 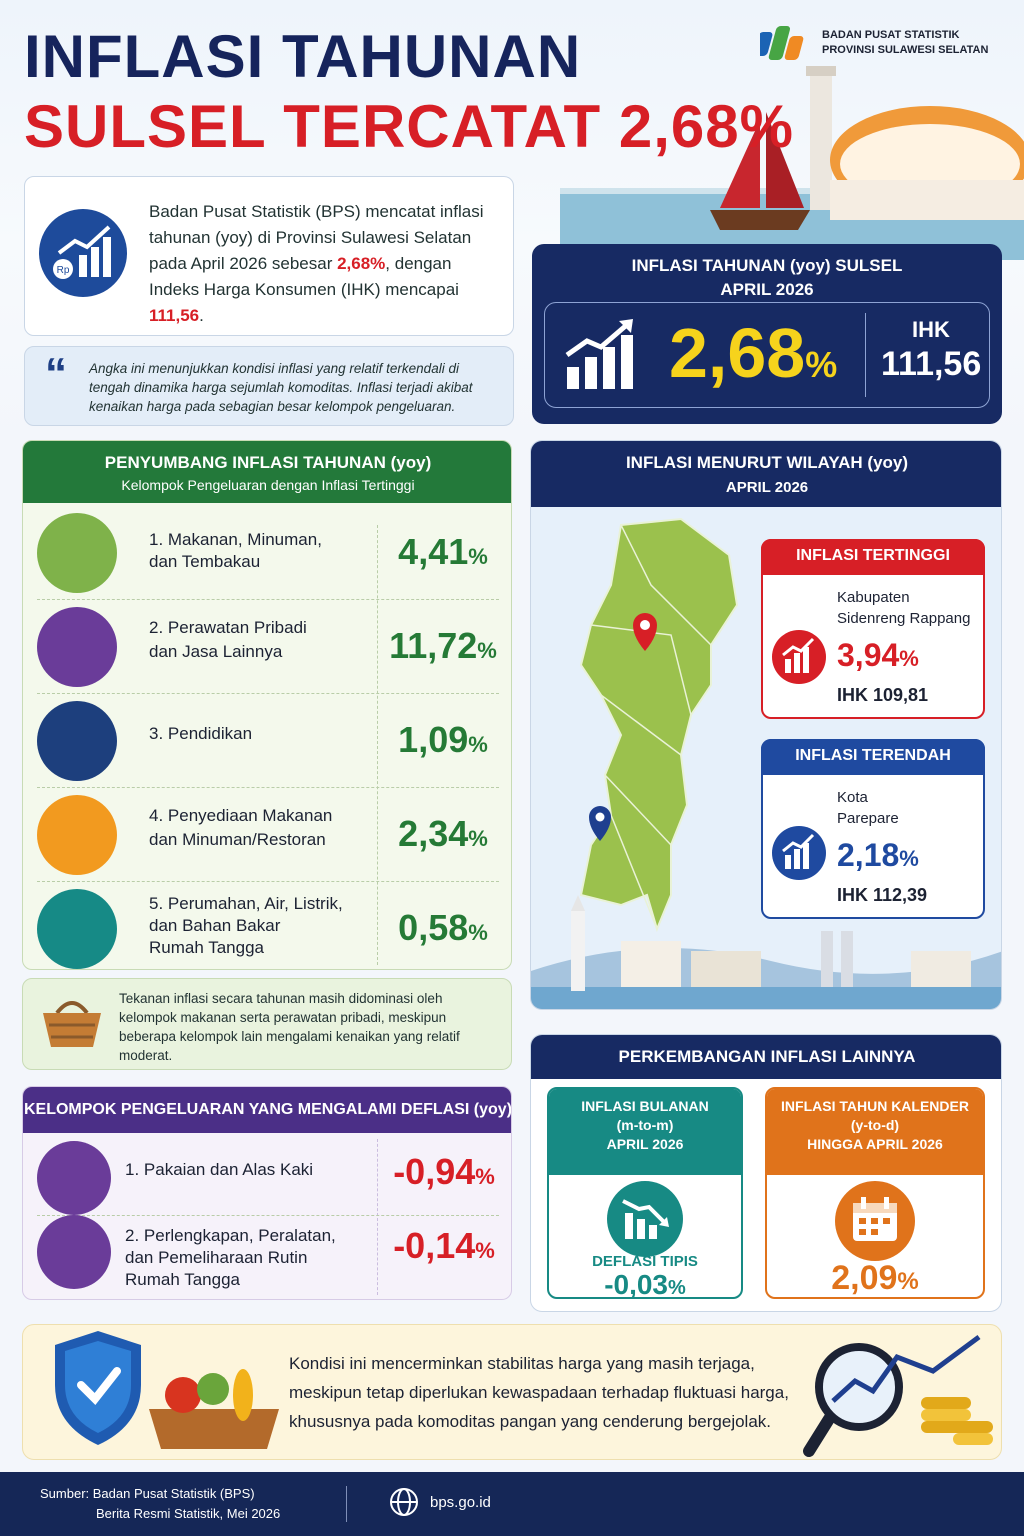 What do you see at coordinates (878, 655) in the screenshot?
I see `highest-value: 3,94%` at bounding box center [878, 655].